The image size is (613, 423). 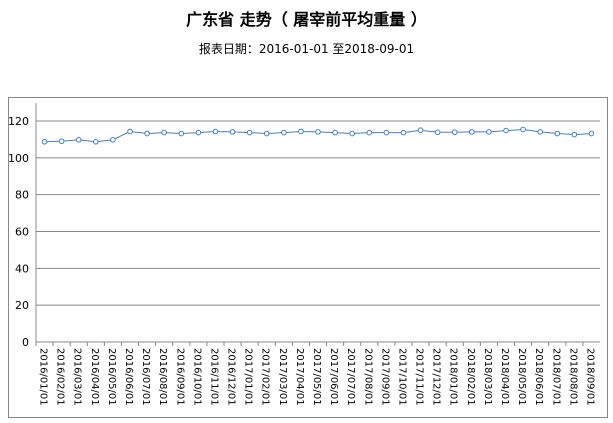 I want to click on x-tick-label: 2018/01/01, so click(x=453, y=377).